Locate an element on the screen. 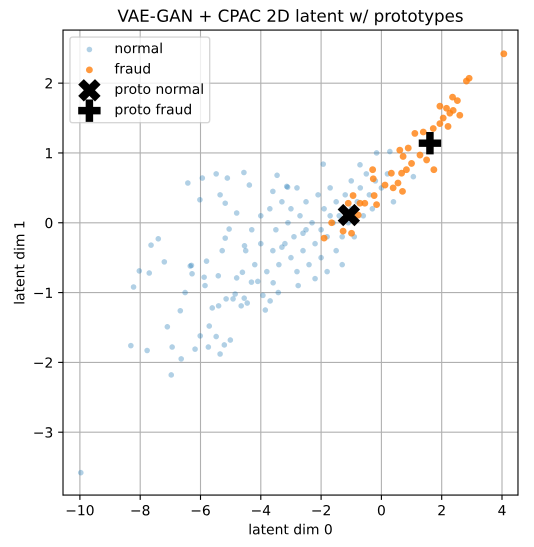 This screenshot has height=547, width=534. y-tick-label: 1 is located at coordinates (49, 153).